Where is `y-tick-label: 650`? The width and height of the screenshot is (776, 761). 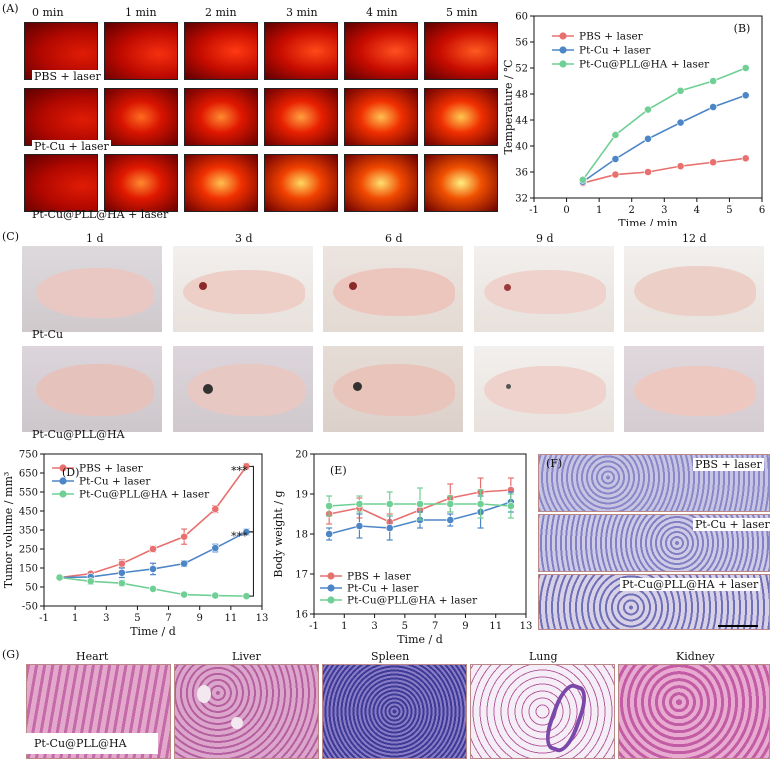
y-tick-label: 650 is located at coordinates (28, 474).